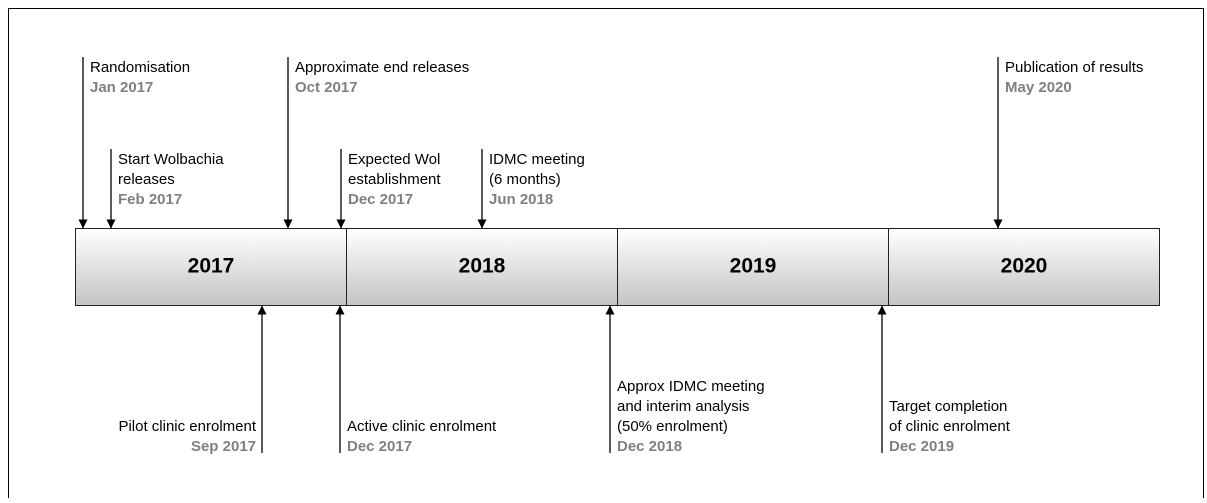  What do you see at coordinates (223, 446) in the screenshot?
I see `event-date: Sep 2017` at bounding box center [223, 446].